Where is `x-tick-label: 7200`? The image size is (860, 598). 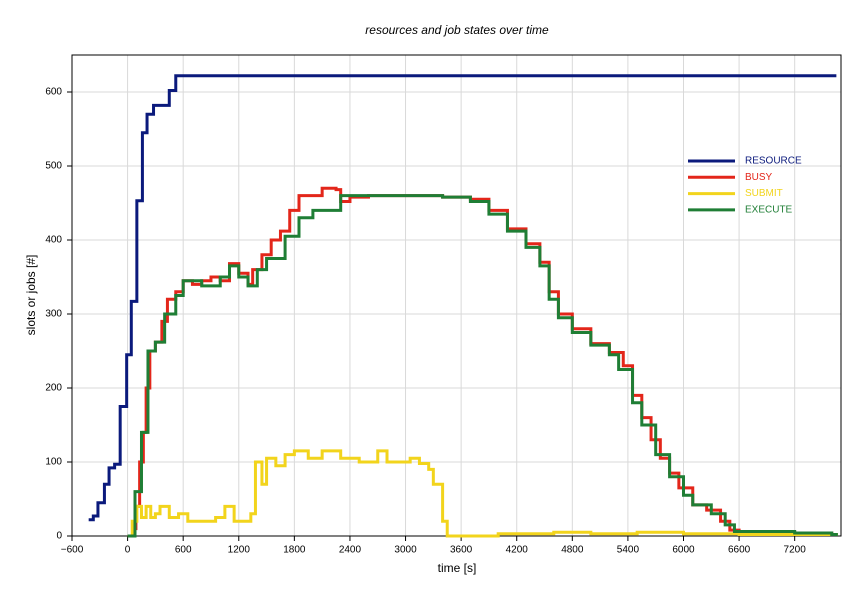 x-tick-label: 7200 is located at coordinates (795, 550).